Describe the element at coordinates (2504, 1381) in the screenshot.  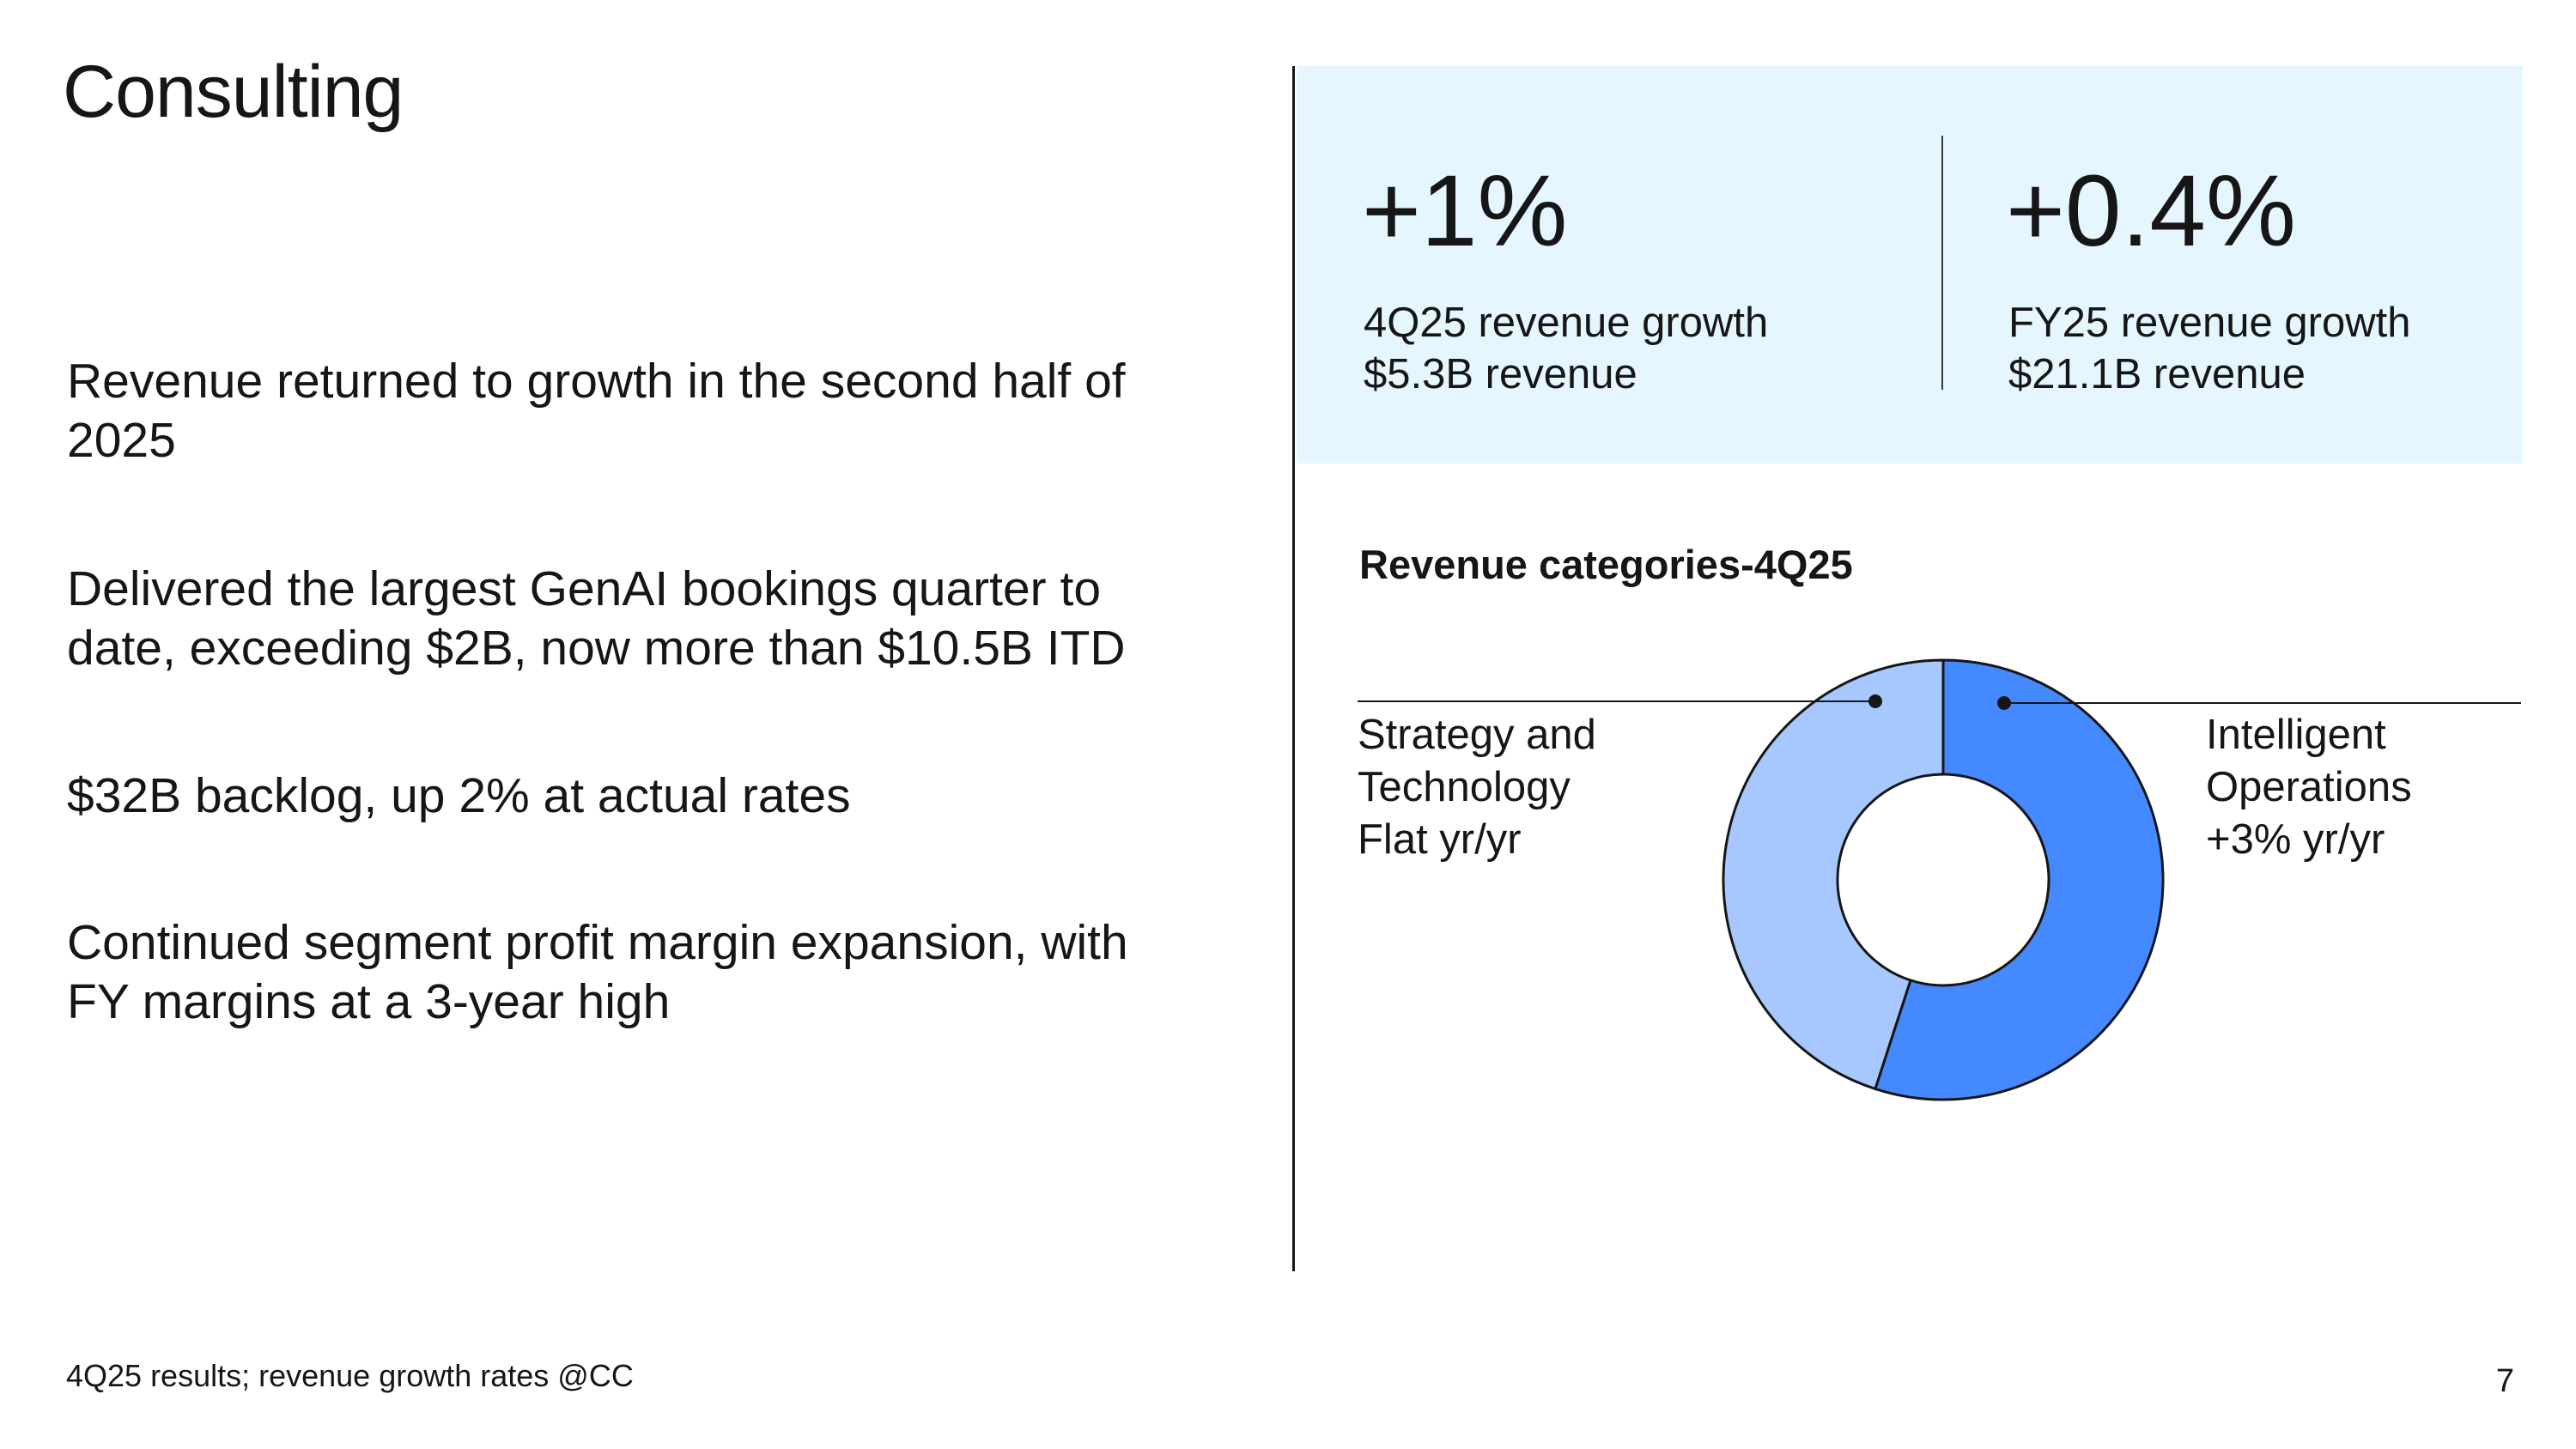
I see `page-number: 7` at that location.